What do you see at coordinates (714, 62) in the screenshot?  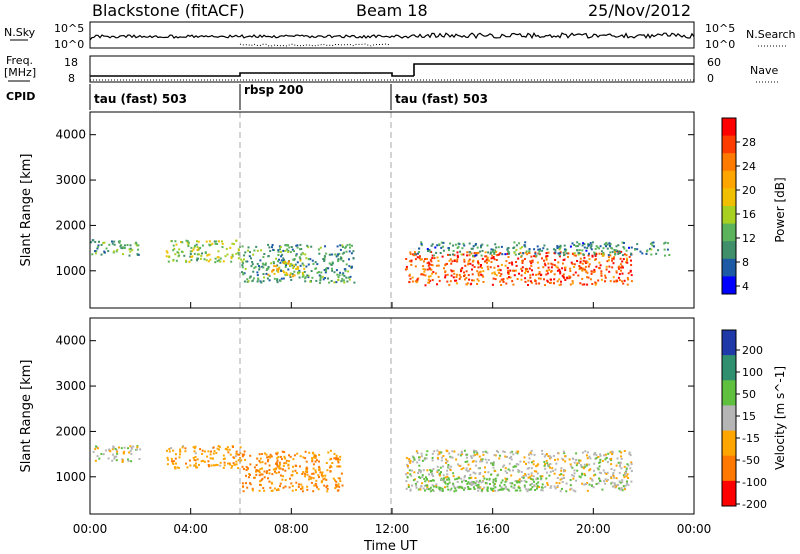 I see `nave-right-tick-top: 60` at bounding box center [714, 62].